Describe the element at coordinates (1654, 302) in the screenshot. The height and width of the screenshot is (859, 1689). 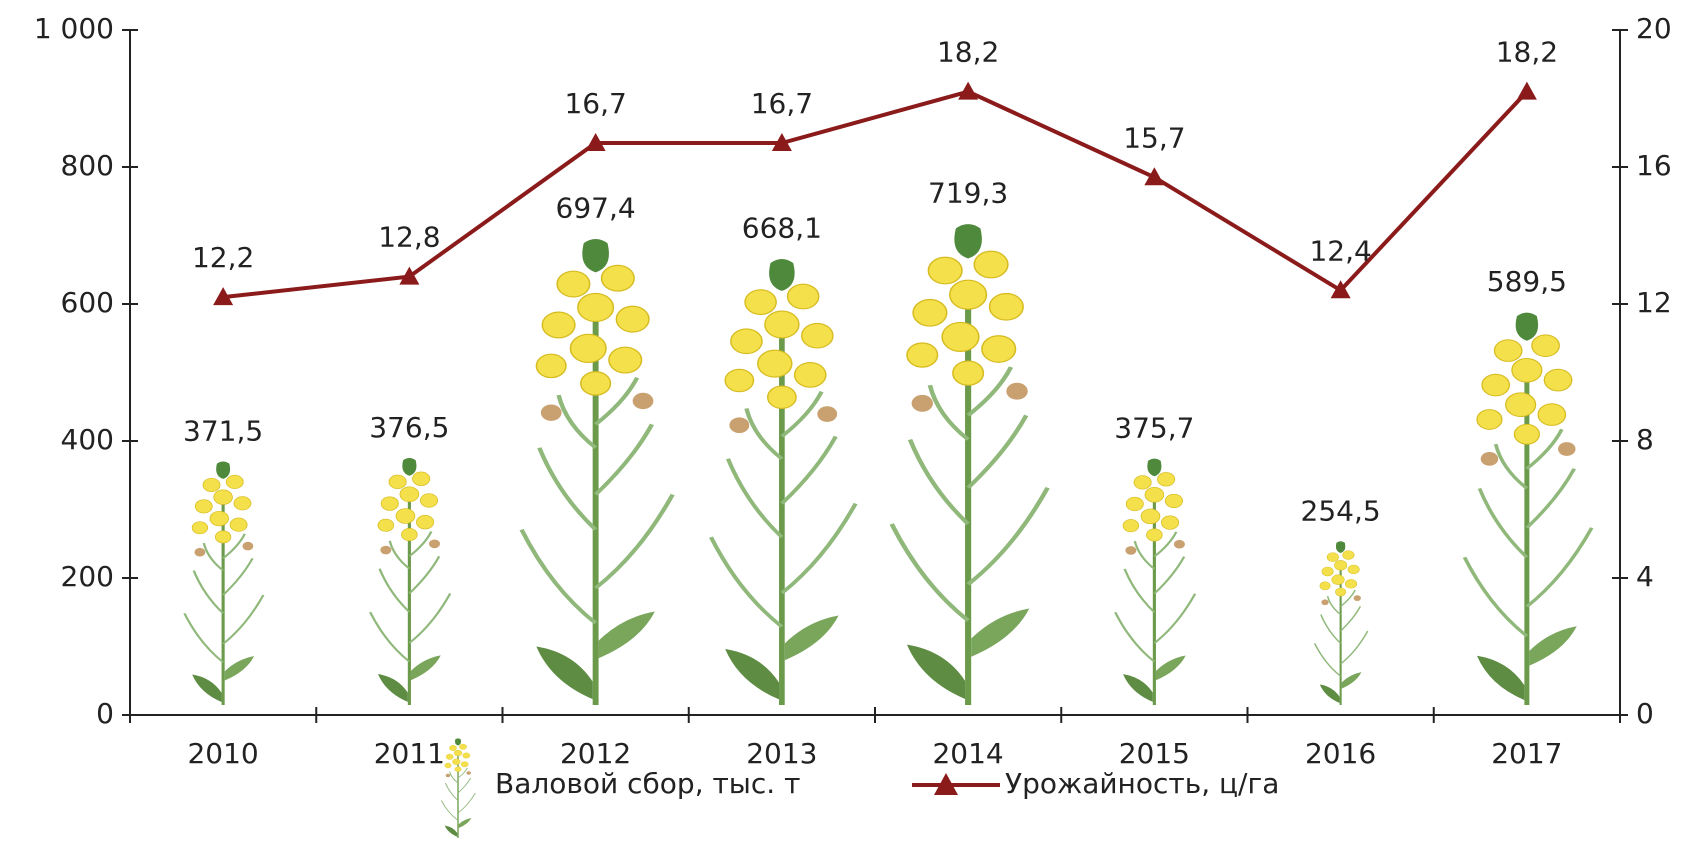
I see `y2-tick-label: 12` at that location.